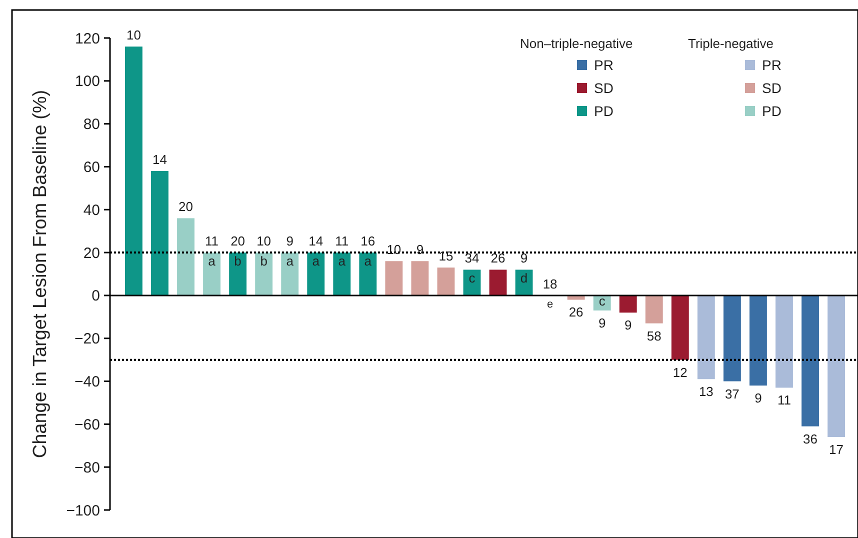 The width and height of the screenshot is (858, 538). I want to click on text: 15, so click(446, 256).